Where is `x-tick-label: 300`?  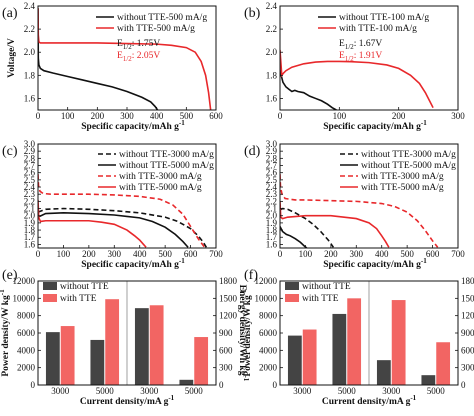
x-tick-label: 300 is located at coordinates (127, 116).